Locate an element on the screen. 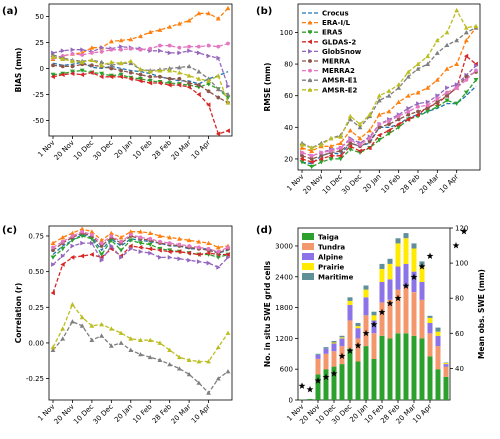  x-tick-label: 20 Nov is located at coordinates (313, 184).